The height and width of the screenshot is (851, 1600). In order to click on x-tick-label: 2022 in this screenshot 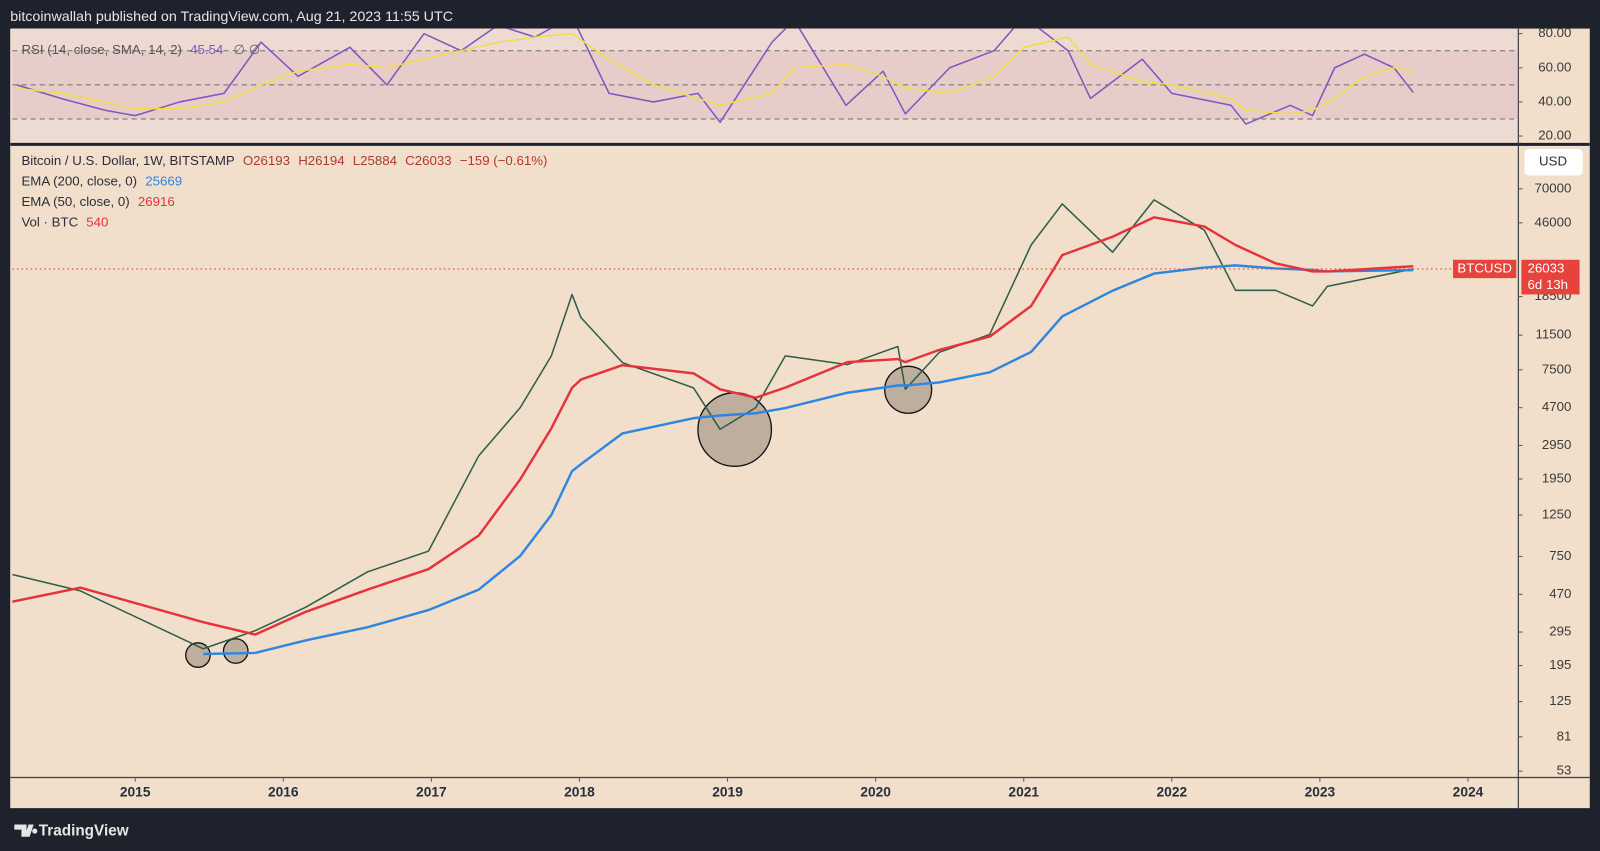, I will do `click(1172, 791)`.